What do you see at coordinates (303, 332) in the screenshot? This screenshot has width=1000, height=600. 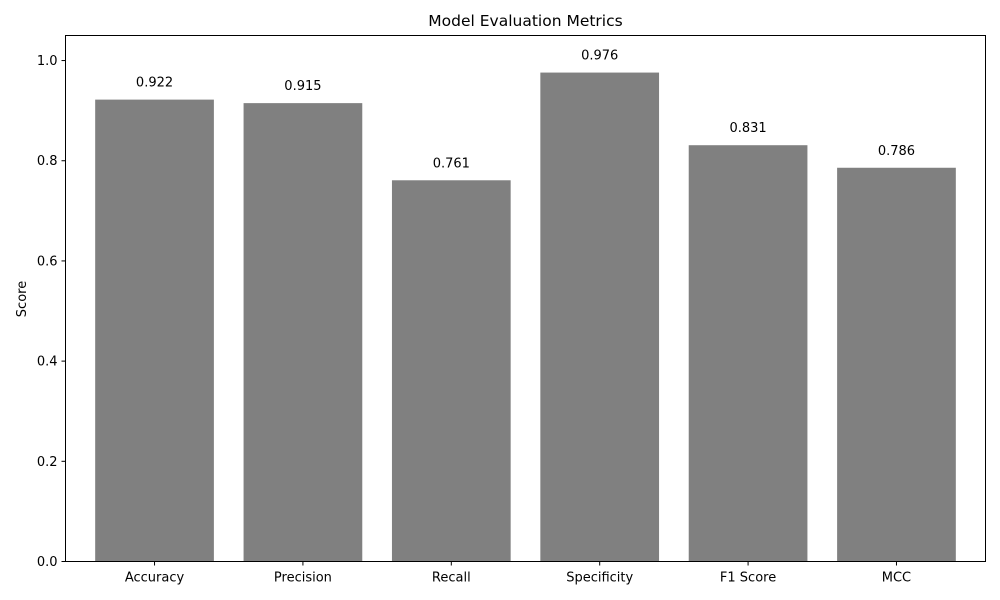 I see `bar-precision` at bounding box center [303, 332].